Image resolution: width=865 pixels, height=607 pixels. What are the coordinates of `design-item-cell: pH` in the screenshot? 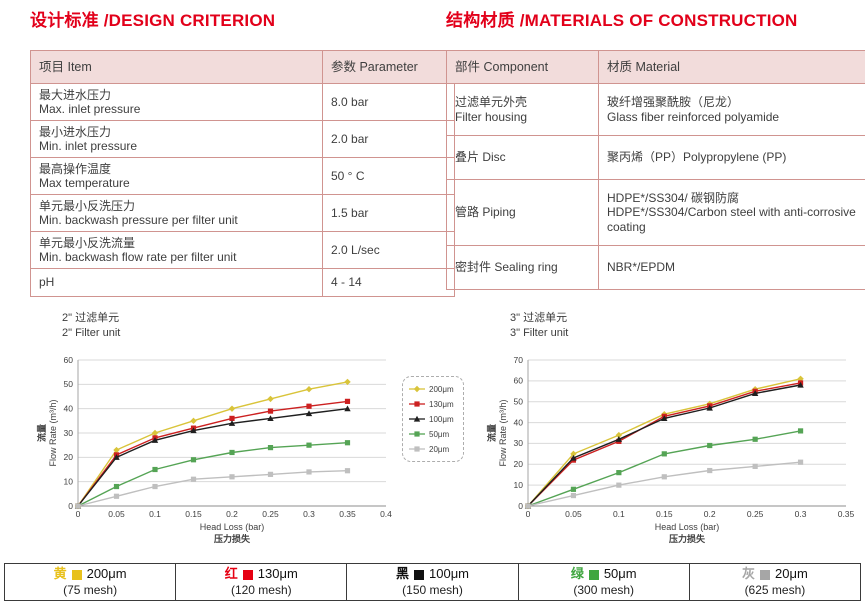 It's located at (176, 282).